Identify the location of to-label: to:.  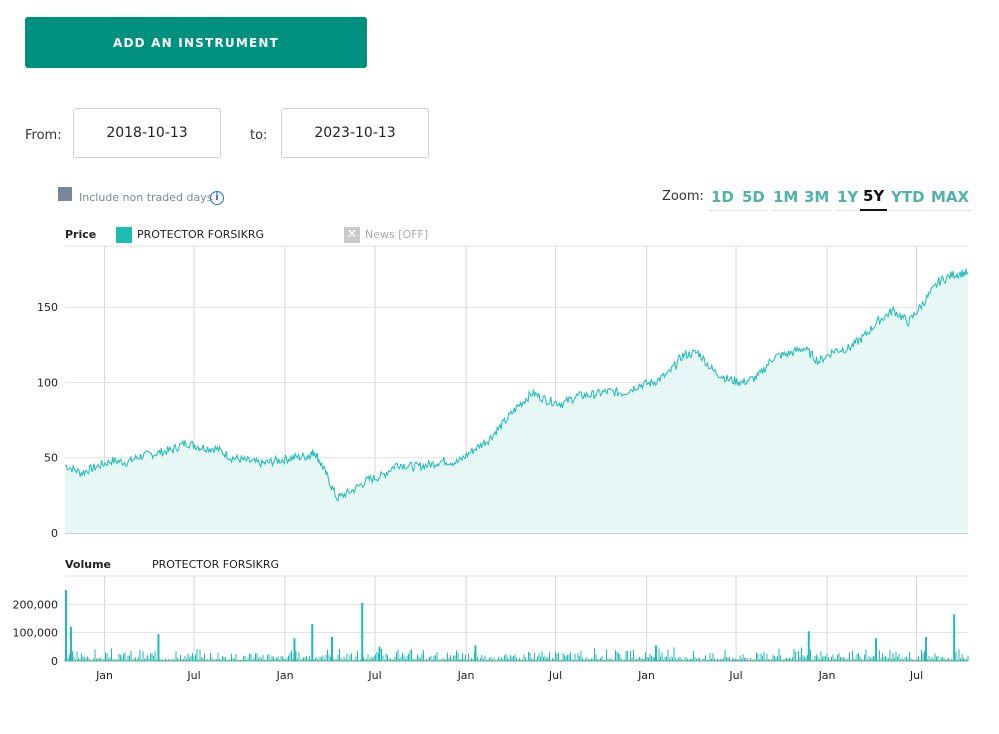
(259, 135).